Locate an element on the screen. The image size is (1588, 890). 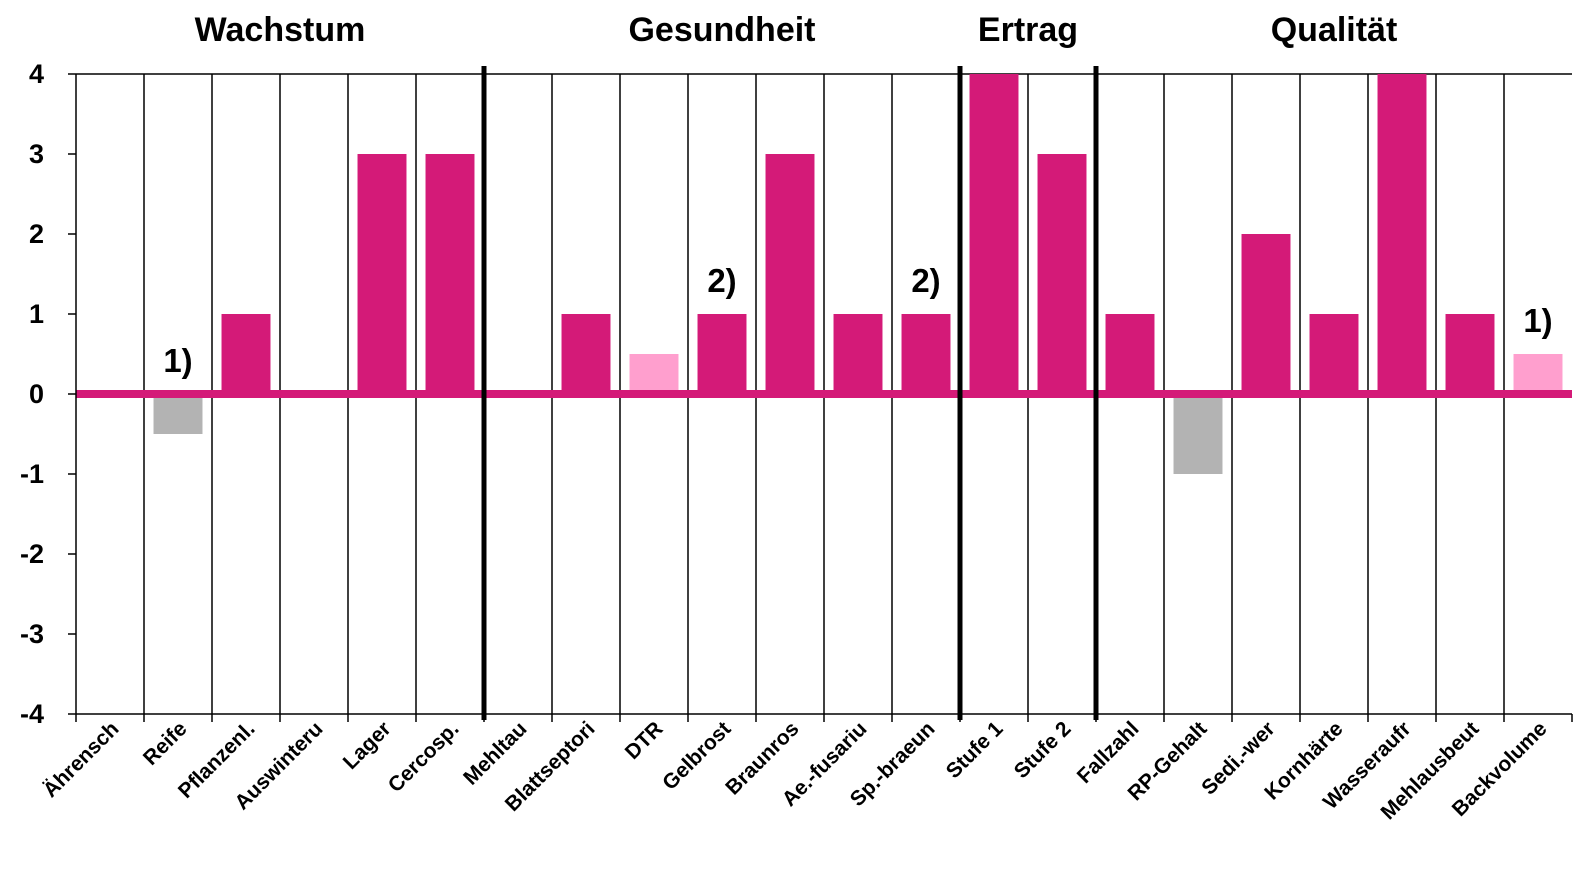
y-tick-layer: 4 3 2 1 0 -1 -2 -3 -4 is located at coordinates (48, 394).